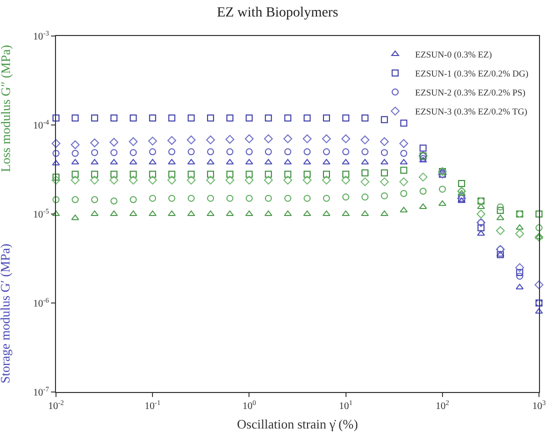  What do you see at coordinates (6, 108) in the screenshot?
I see `y2-axis-title: Loss modulus G″ (MPa)` at bounding box center [6, 108].